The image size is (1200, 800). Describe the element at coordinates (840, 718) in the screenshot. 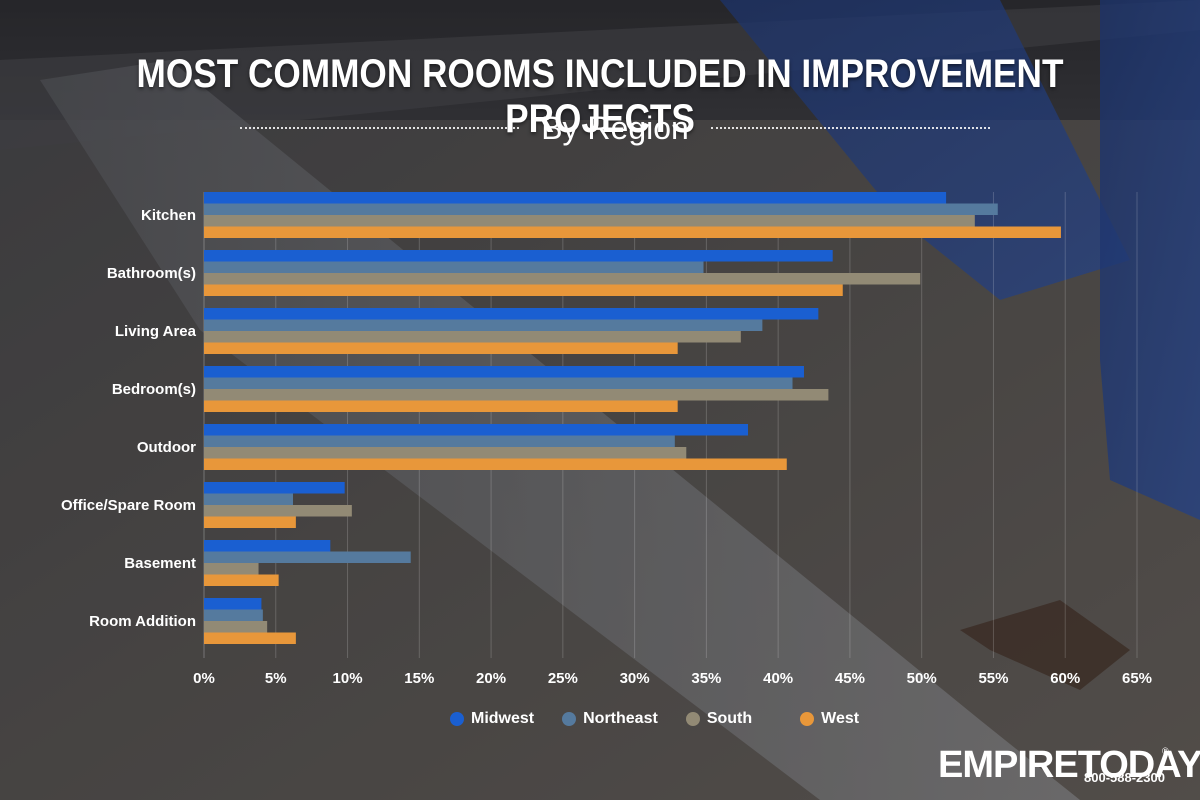

I see `legend-label-west: West` at that location.